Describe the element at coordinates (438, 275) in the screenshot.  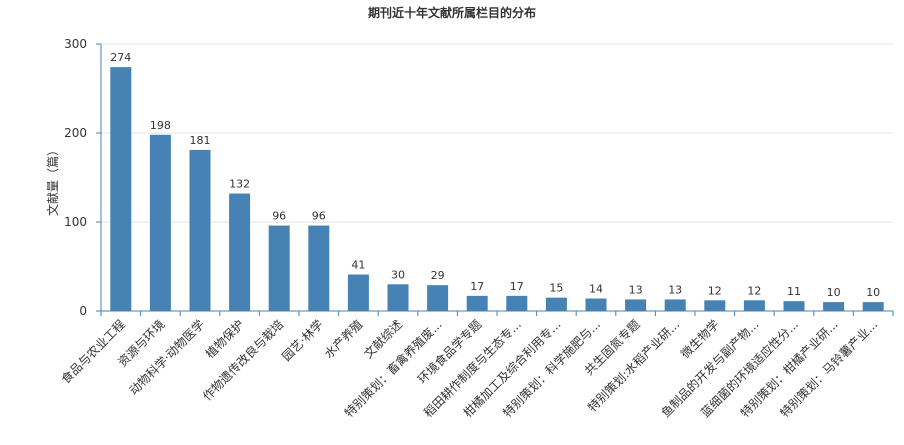
I see `data-label: 29` at that location.